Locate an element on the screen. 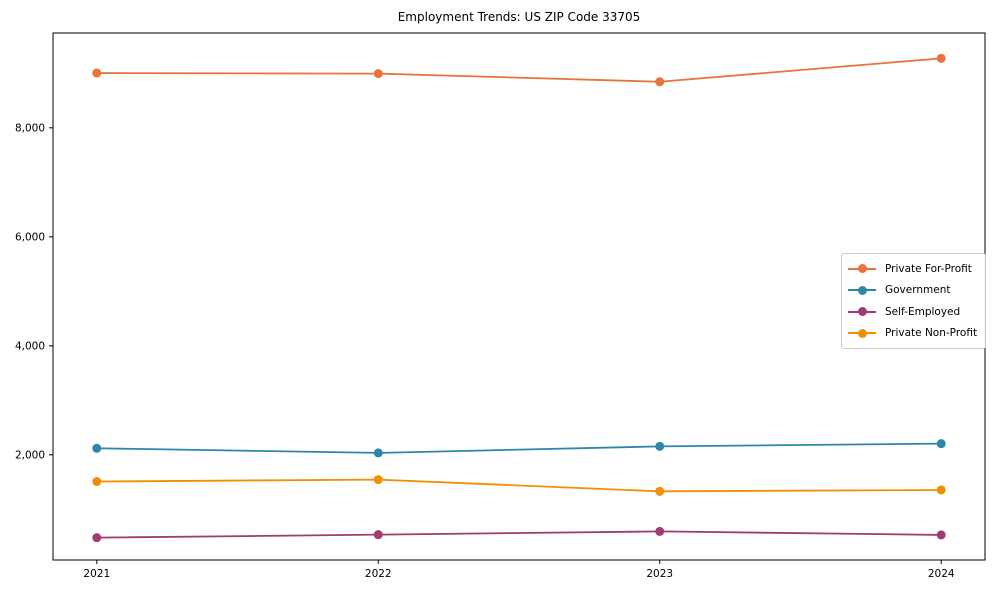 The image size is (1000, 600). legend-item-government: Government is located at coordinates (912, 291).